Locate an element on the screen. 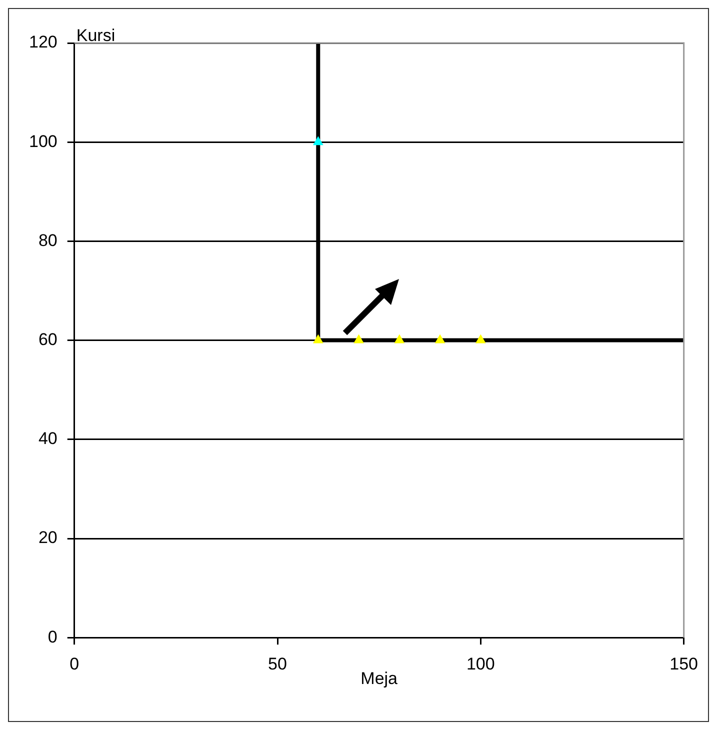 Image resolution: width=719 pixels, height=730 pixels. x-tick-label: 0 is located at coordinates (75, 664).